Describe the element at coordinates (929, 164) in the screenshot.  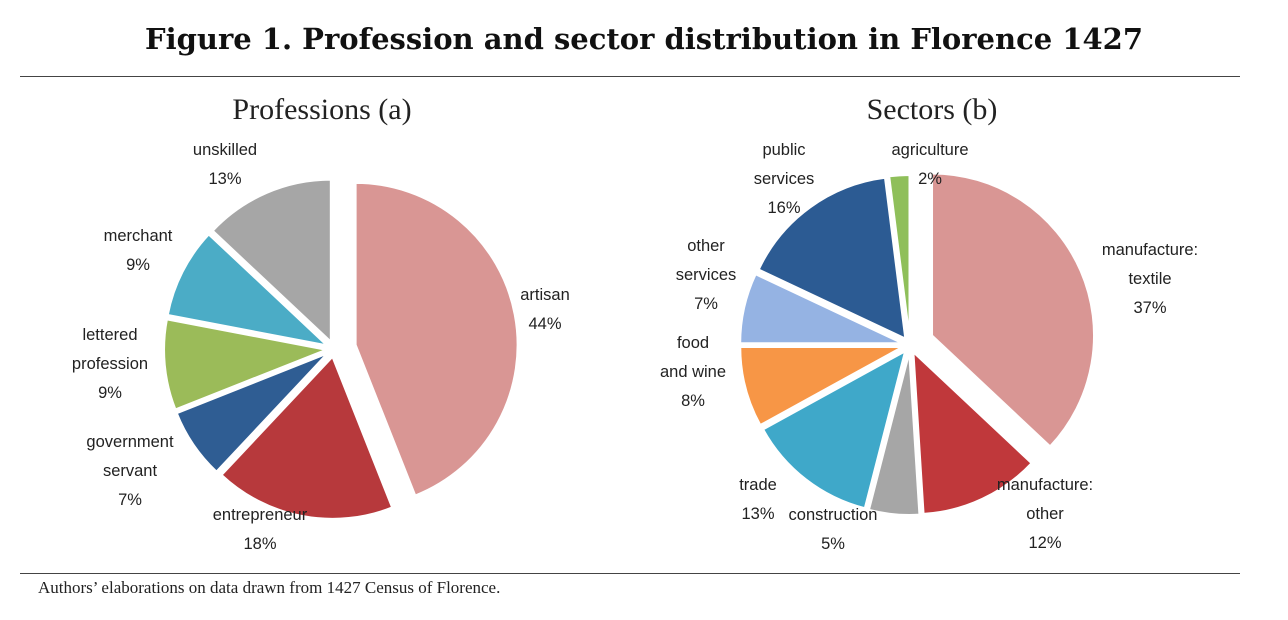
I see `data-label-agriculture: agriculture 2%` at that location.